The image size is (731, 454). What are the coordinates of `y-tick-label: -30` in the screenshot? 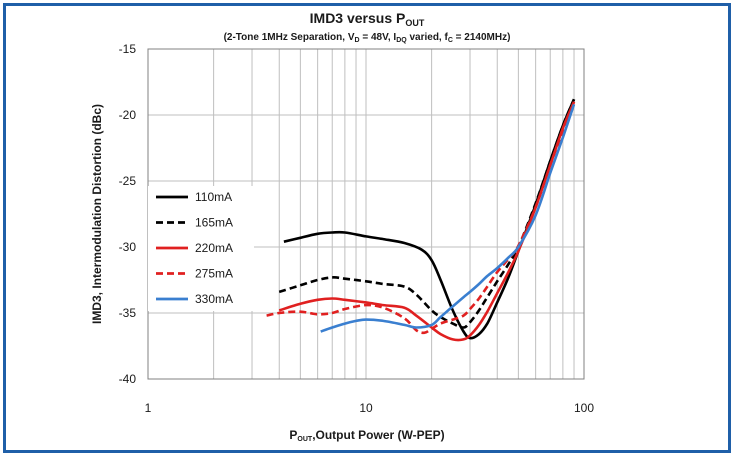 It's located at (128, 247).